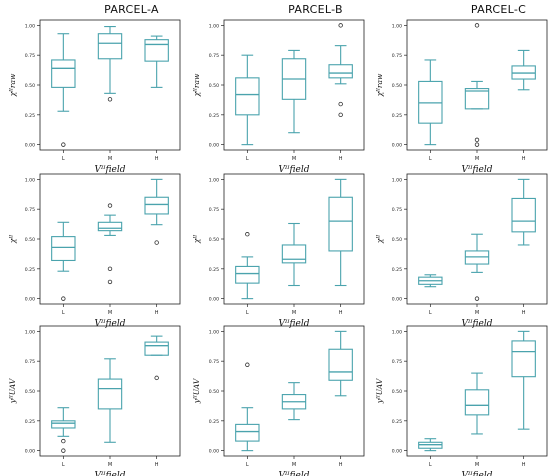 This screenshot has width=550, height=476. What do you see at coordinates (315, 9) in the screenshot?
I see `column-title-parcel-b: PARCEL-B` at bounding box center [315, 9].